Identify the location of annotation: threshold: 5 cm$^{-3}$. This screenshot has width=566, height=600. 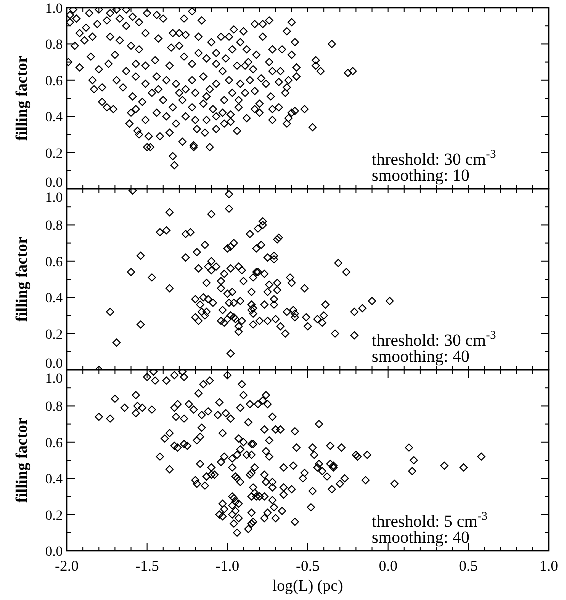
(430, 520).